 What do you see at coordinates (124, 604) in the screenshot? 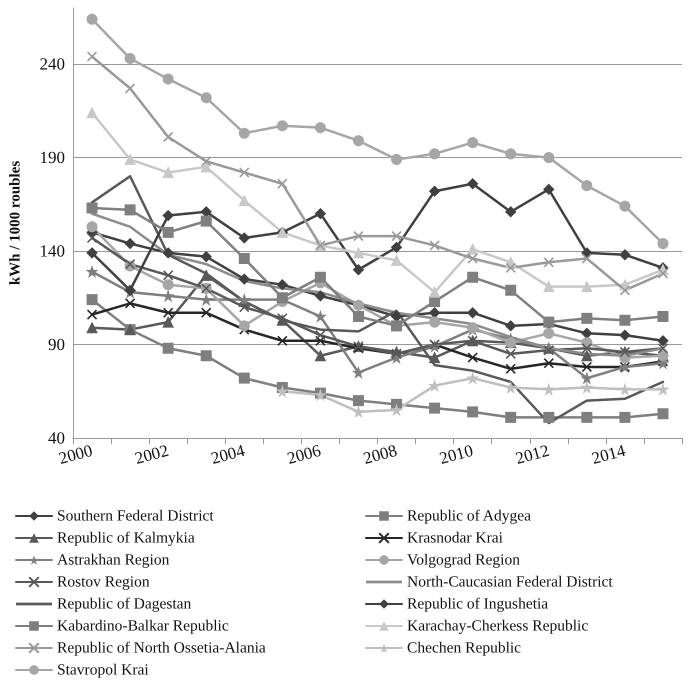
I see `legend-label: Republic of Dagestan` at bounding box center [124, 604].